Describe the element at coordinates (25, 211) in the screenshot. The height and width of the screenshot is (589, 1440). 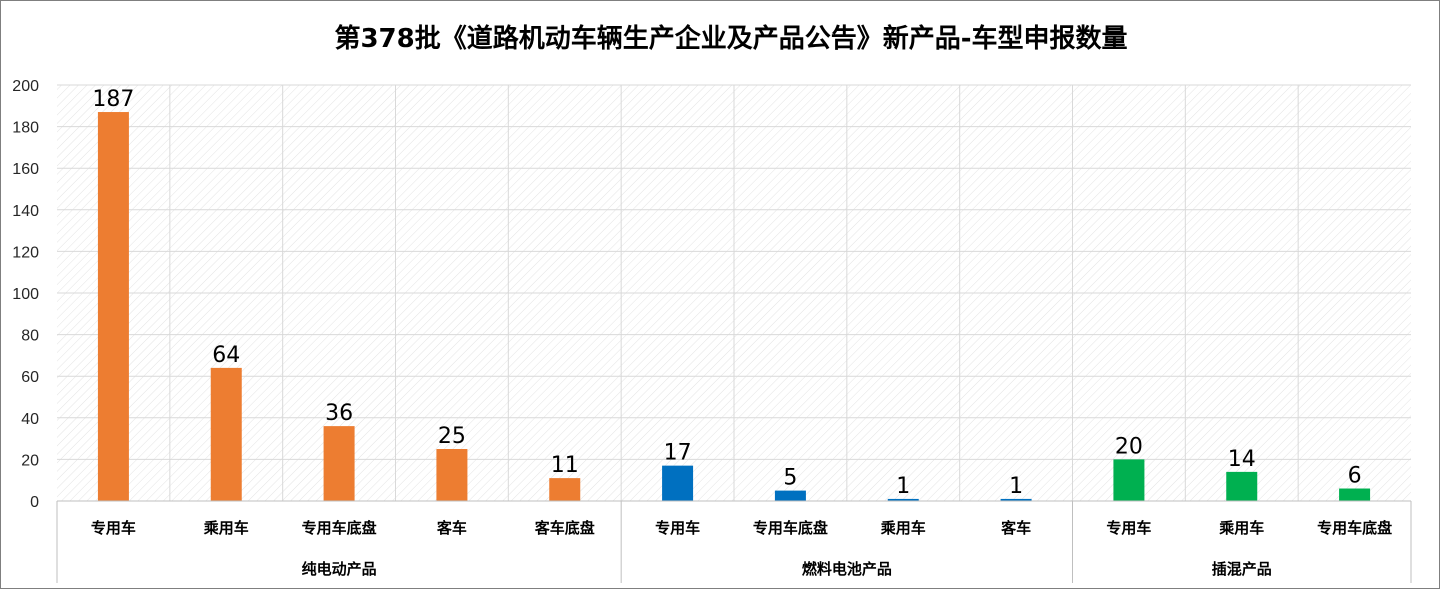
I see `y-tick-label: 140` at that location.